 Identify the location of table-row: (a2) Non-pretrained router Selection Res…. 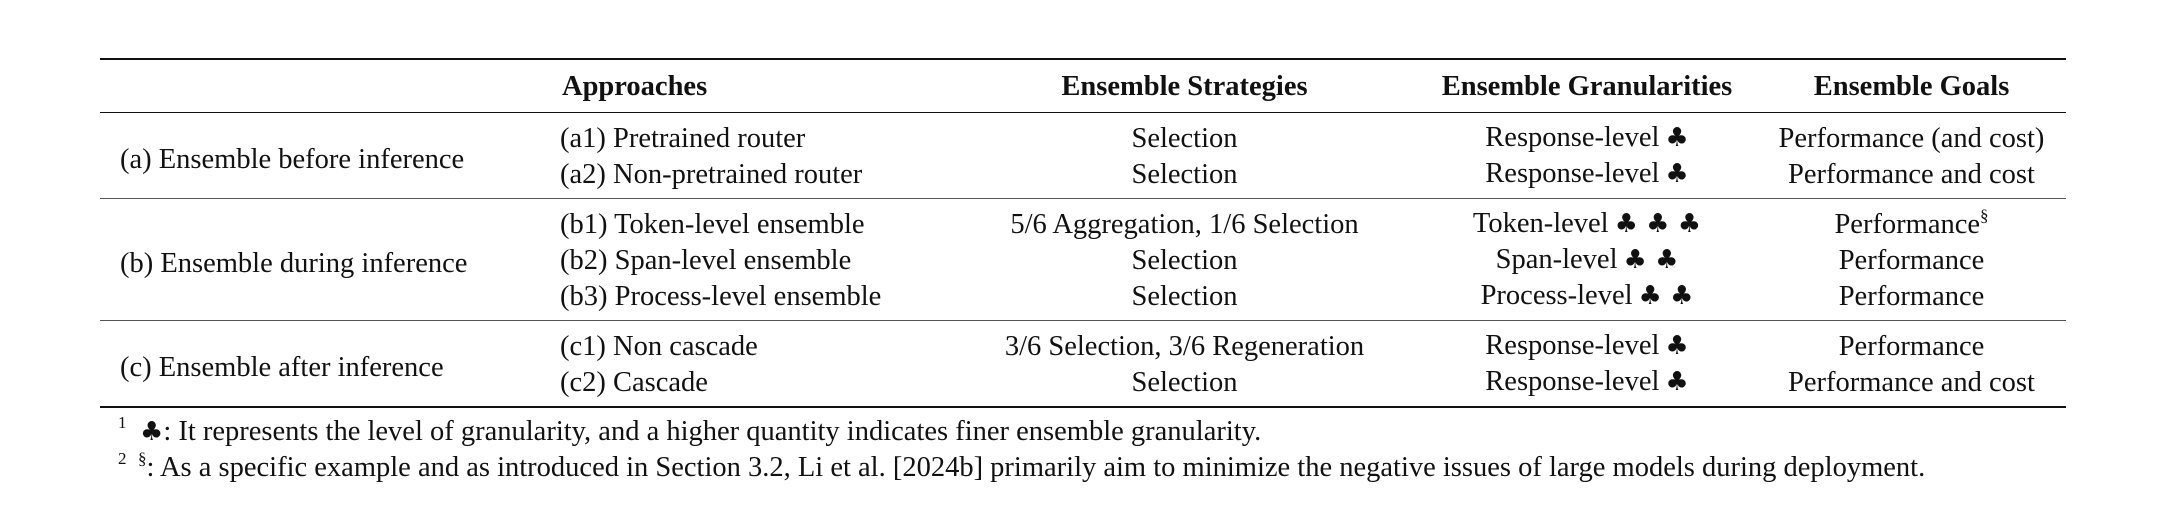
(1083, 177).